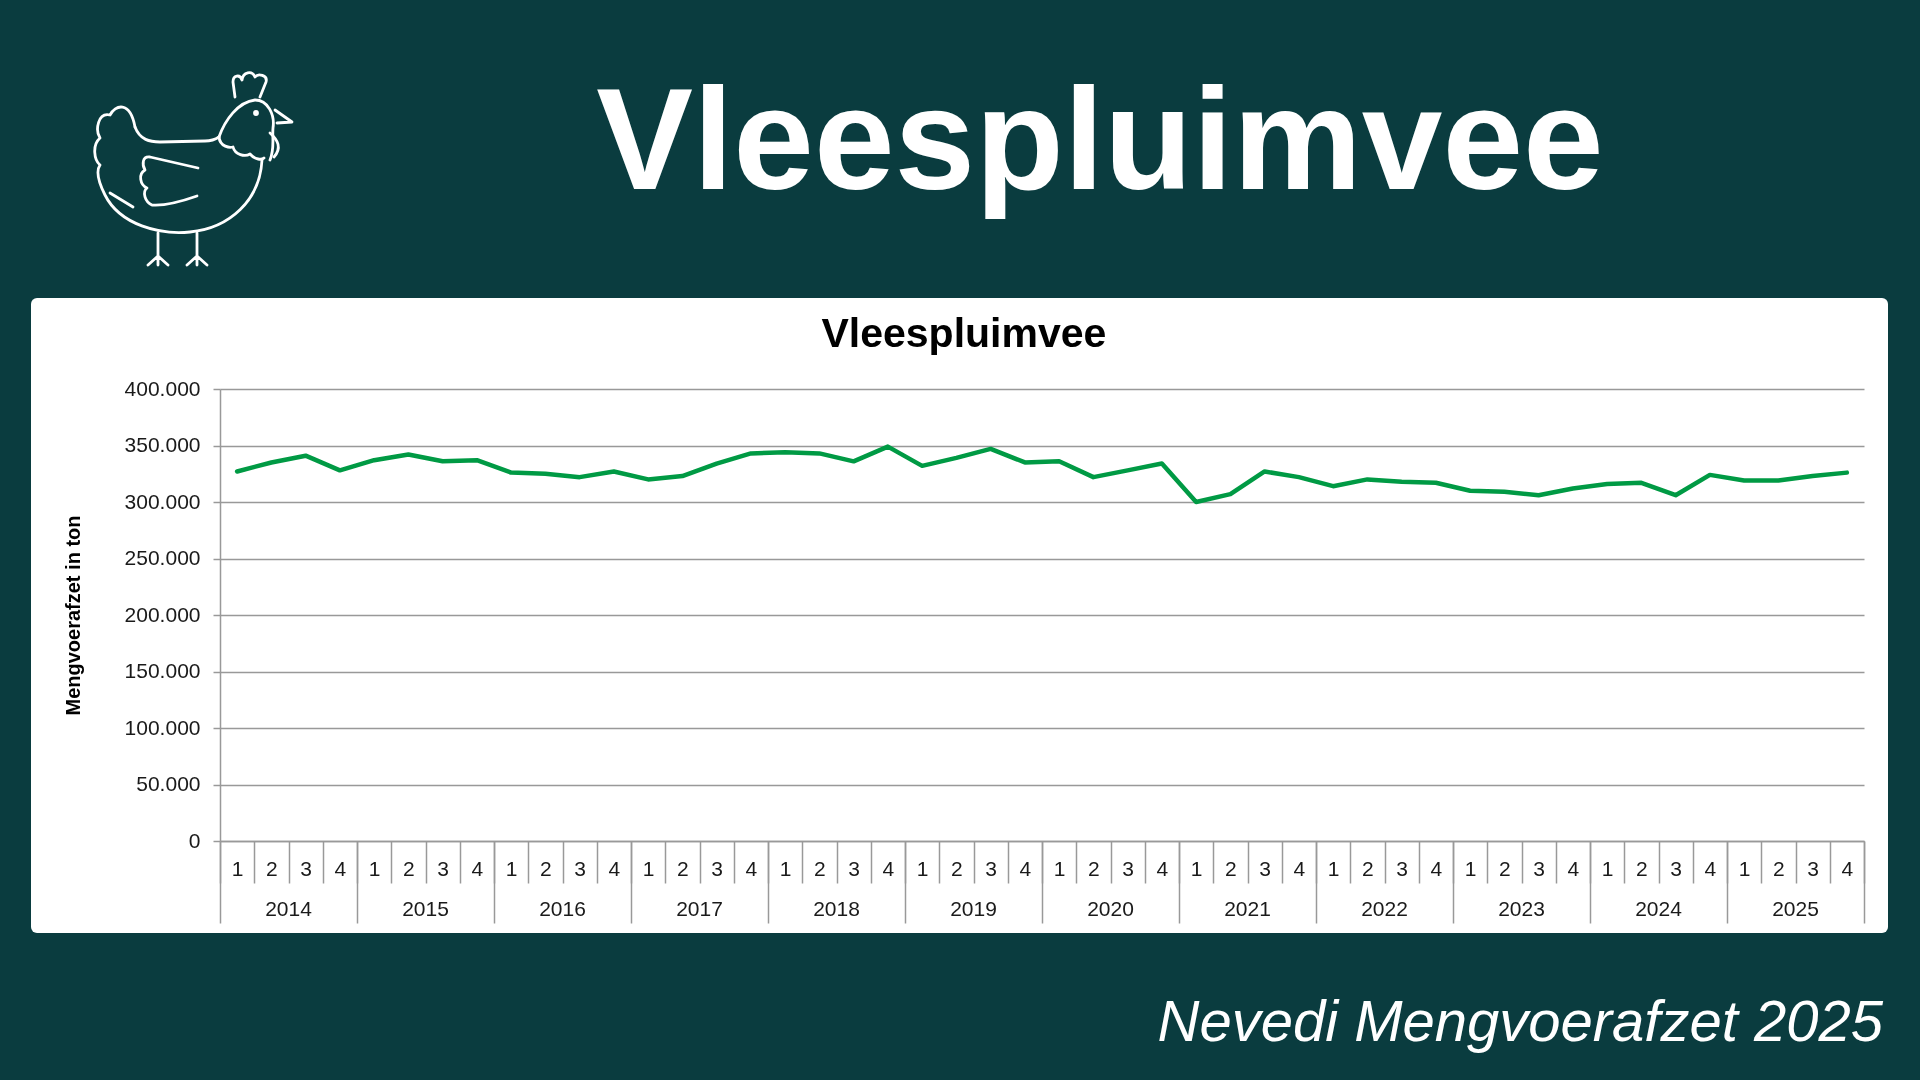 This screenshot has height=1080, width=1920. Describe the element at coordinates (162, 670) in the screenshot. I see `y-tick-label: 150.000` at that location.